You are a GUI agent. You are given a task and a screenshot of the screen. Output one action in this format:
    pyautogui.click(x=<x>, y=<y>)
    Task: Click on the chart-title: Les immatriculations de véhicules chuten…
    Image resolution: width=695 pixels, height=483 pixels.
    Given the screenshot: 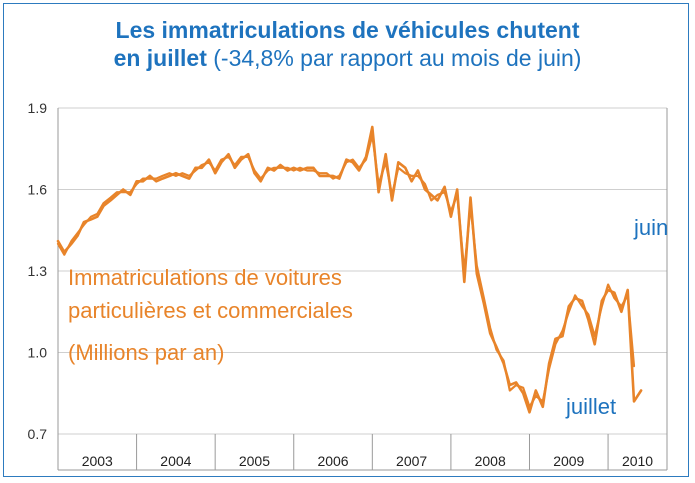 What is the action you would take?
    pyautogui.click(x=347, y=44)
    